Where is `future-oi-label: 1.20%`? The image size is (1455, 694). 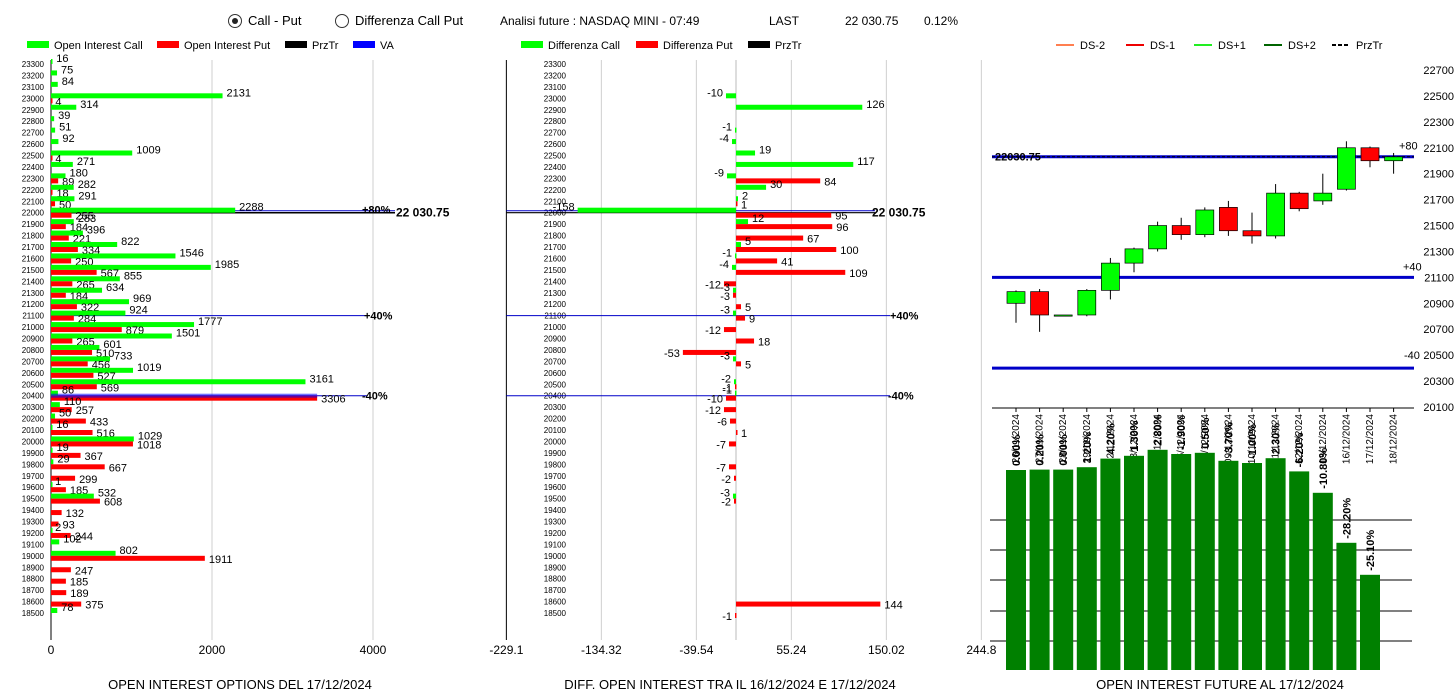
future-oi-label: 1.20% is located at coordinates (1088, 447).